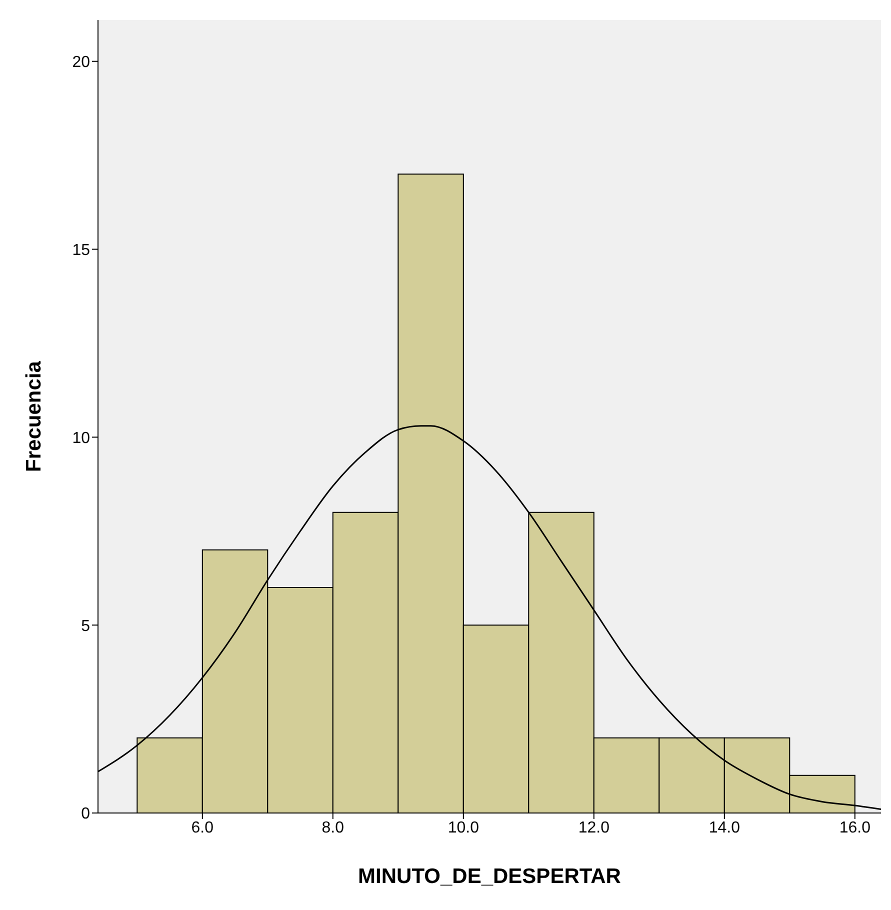 The width and height of the screenshot is (891, 910). What do you see at coordinates (81, 250) in the screenshot?
I see `y-tick-label: 15` at bounding box center [81, 250].